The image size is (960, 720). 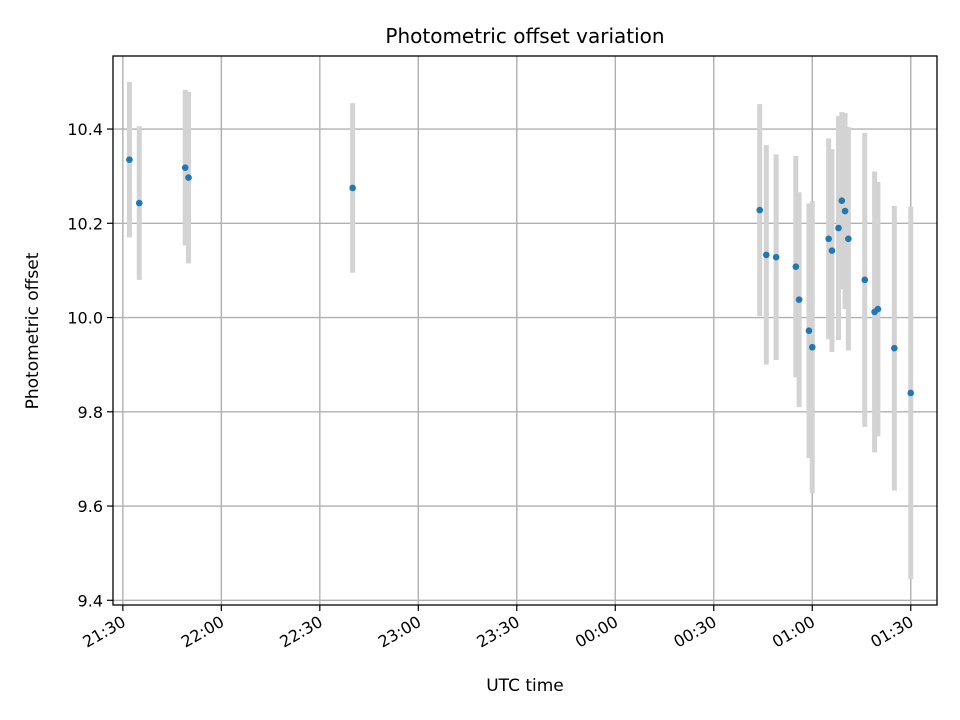 What do you see at coordinates (85, 223) in the screenshot?
I see `y-tick-label: 10.2` at bounding box center [85, 223].